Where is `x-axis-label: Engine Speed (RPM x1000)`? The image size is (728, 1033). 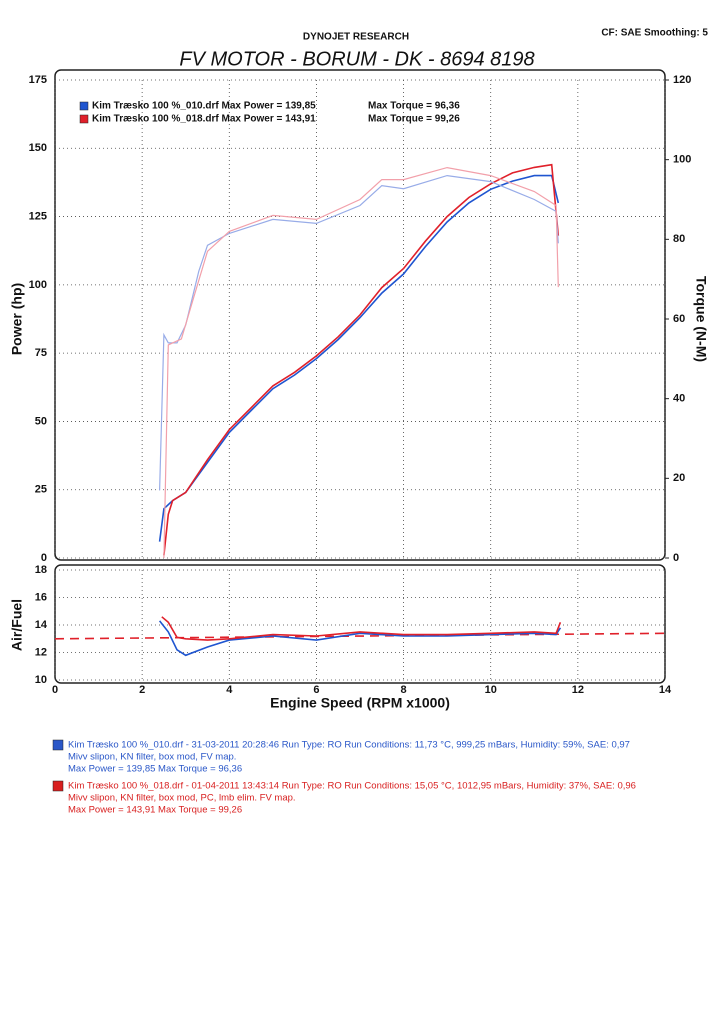 x-axis-label: Engine Speed (RPM x1000) is located at coordinates (360, 703).